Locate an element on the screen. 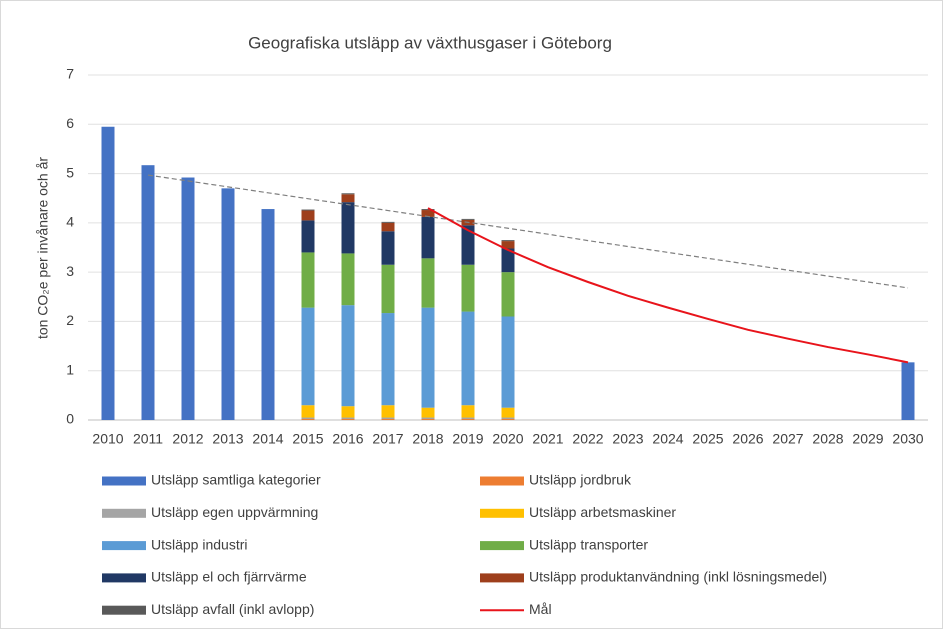 The height and width of the screenshot is (629, 943). x-tick-label: 2022 is located at coordinates (587, 439).